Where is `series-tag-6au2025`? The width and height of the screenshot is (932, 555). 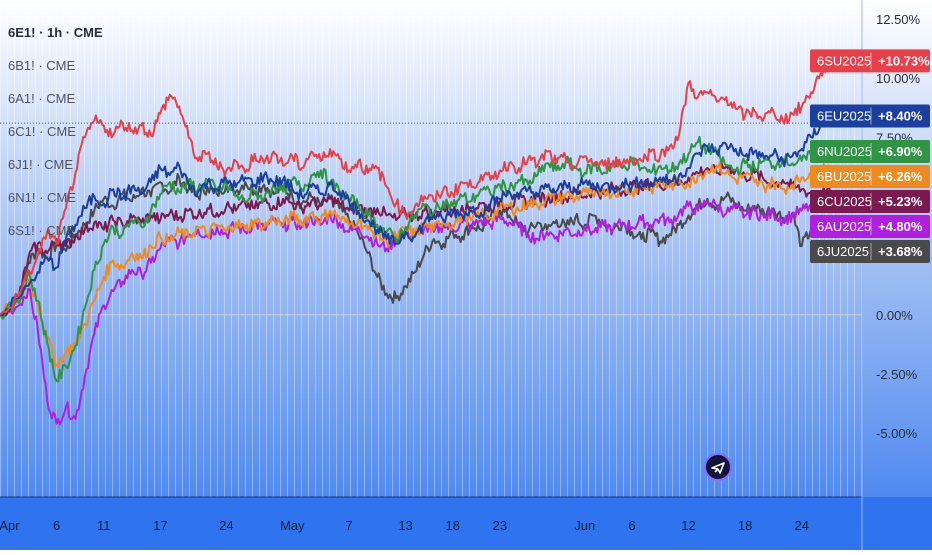 series-tag-6au2025 is located at coordinates (870, 226).